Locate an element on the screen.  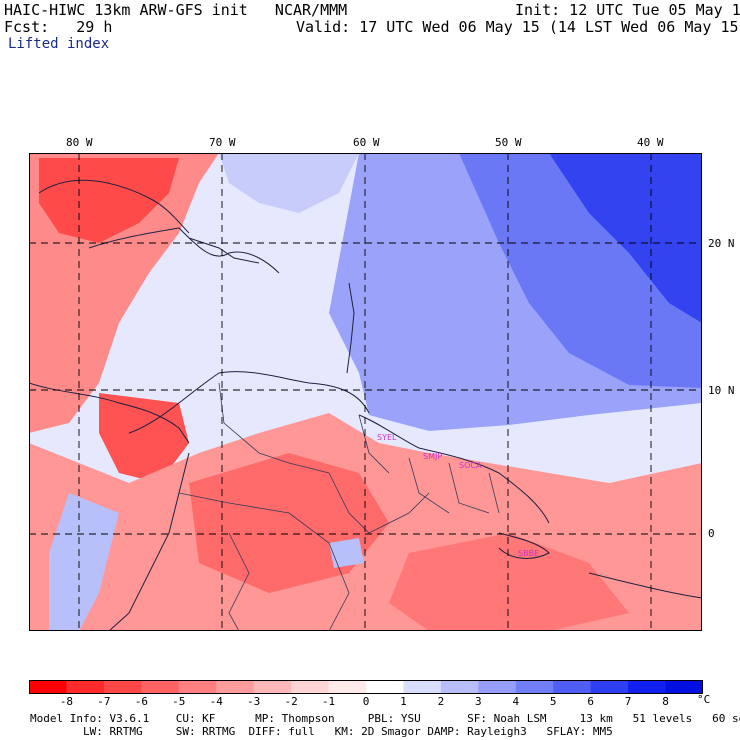
colorbar-tick-label: 1 is located at coordinates (403, 701).